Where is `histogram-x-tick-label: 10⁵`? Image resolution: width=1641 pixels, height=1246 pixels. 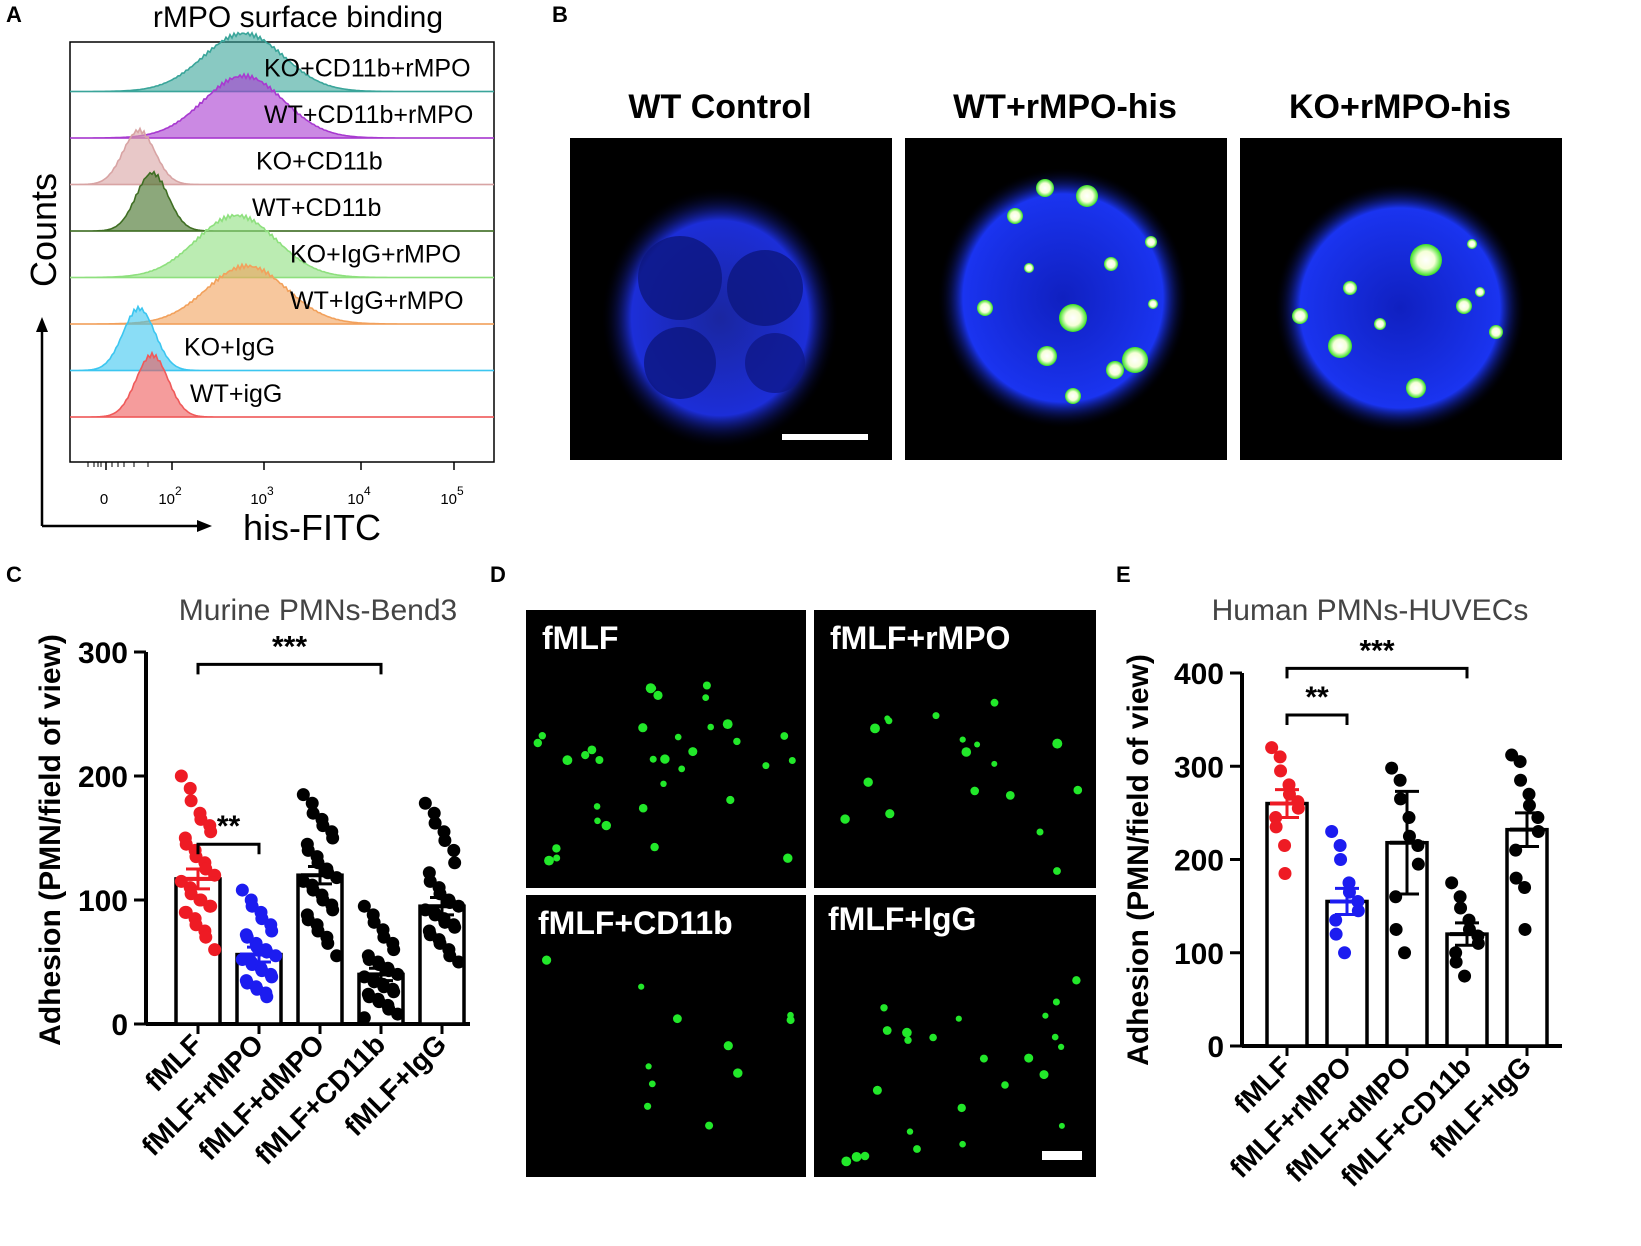
histogram-x-tick-label: 10⁵ is located at coordinates (452, 496).